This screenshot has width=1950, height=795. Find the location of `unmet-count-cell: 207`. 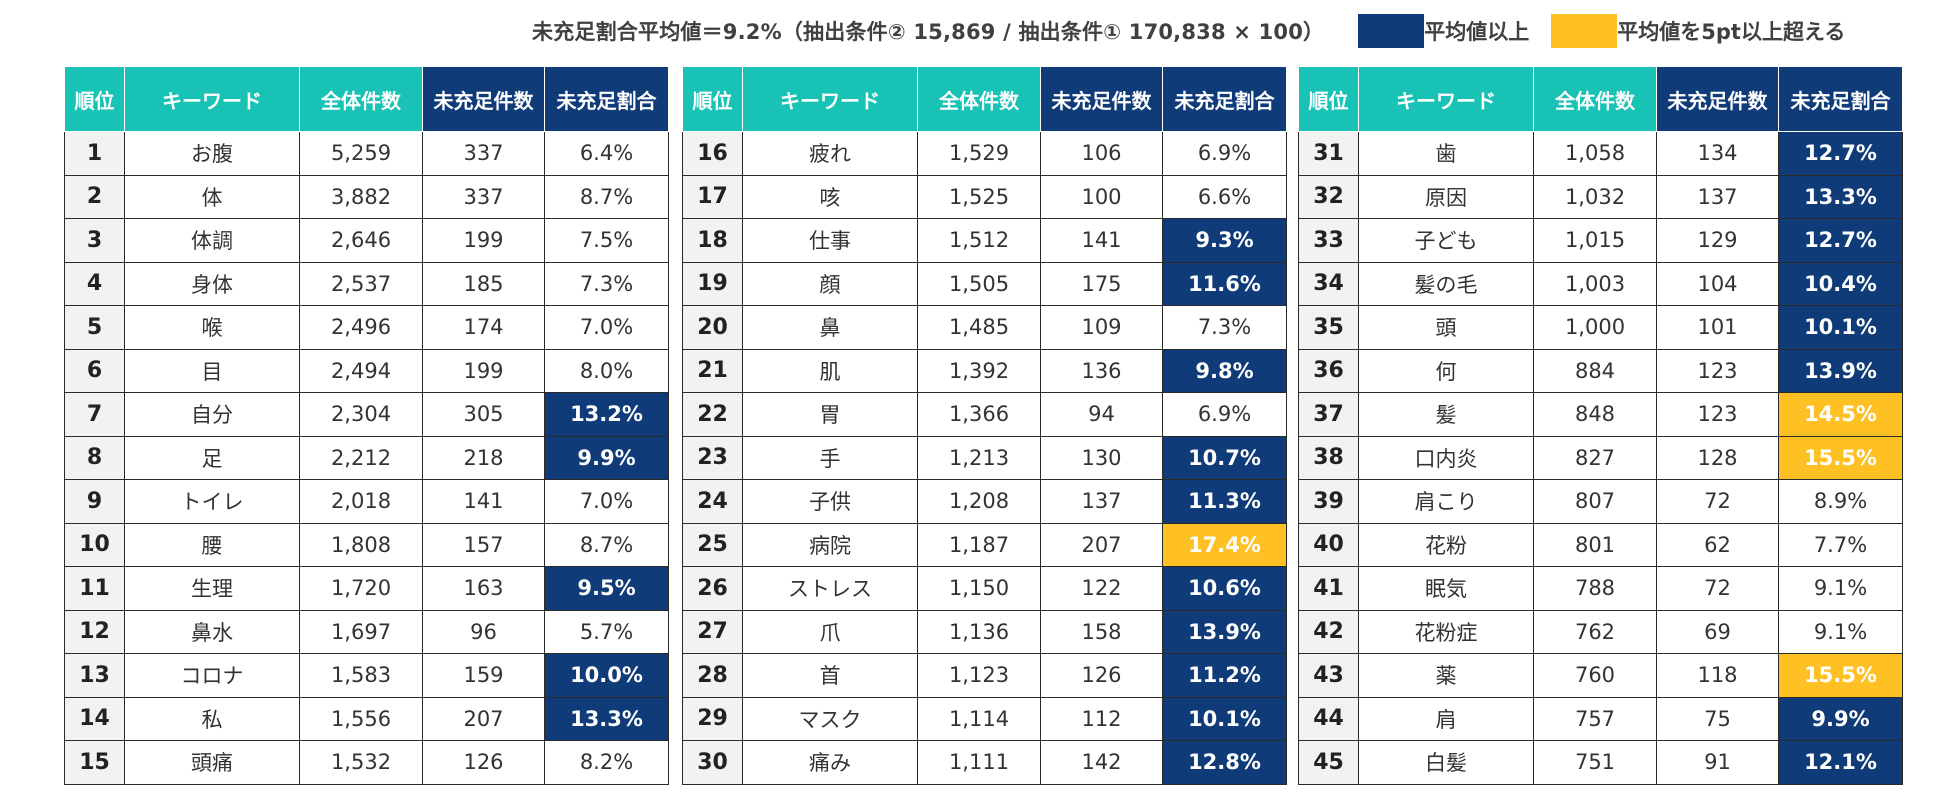

unmet-count-cell: 207 is located at coordinates (483, 718).